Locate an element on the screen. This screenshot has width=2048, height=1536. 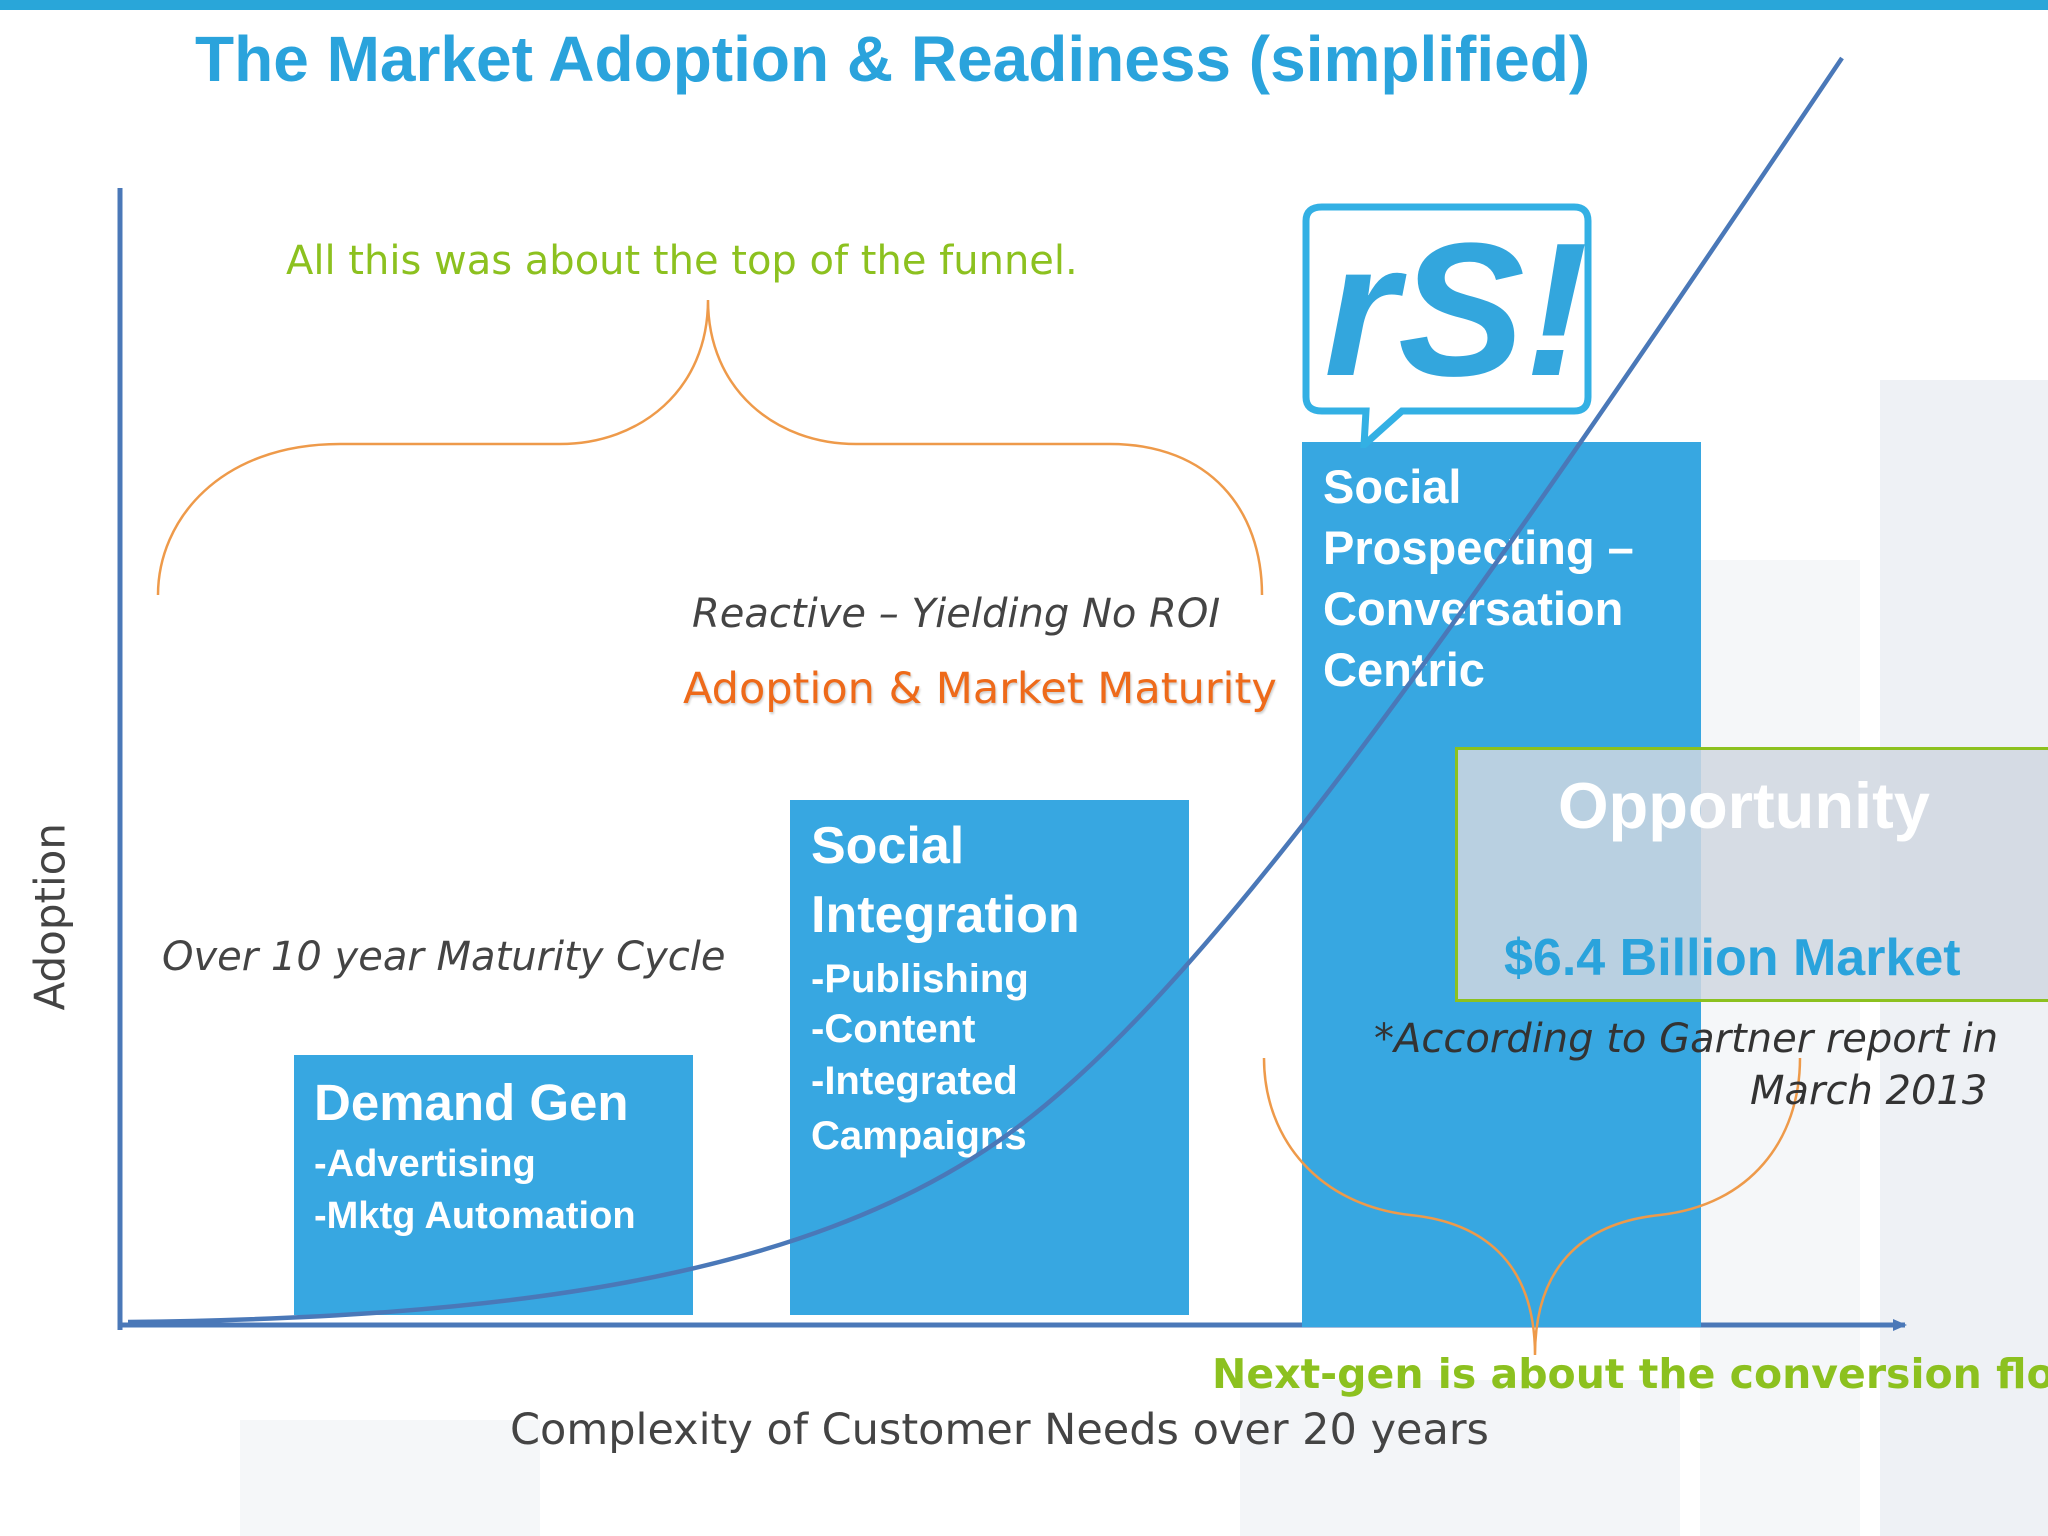
rs-logo-icon: rS! is located at coordinates (1447, 325).